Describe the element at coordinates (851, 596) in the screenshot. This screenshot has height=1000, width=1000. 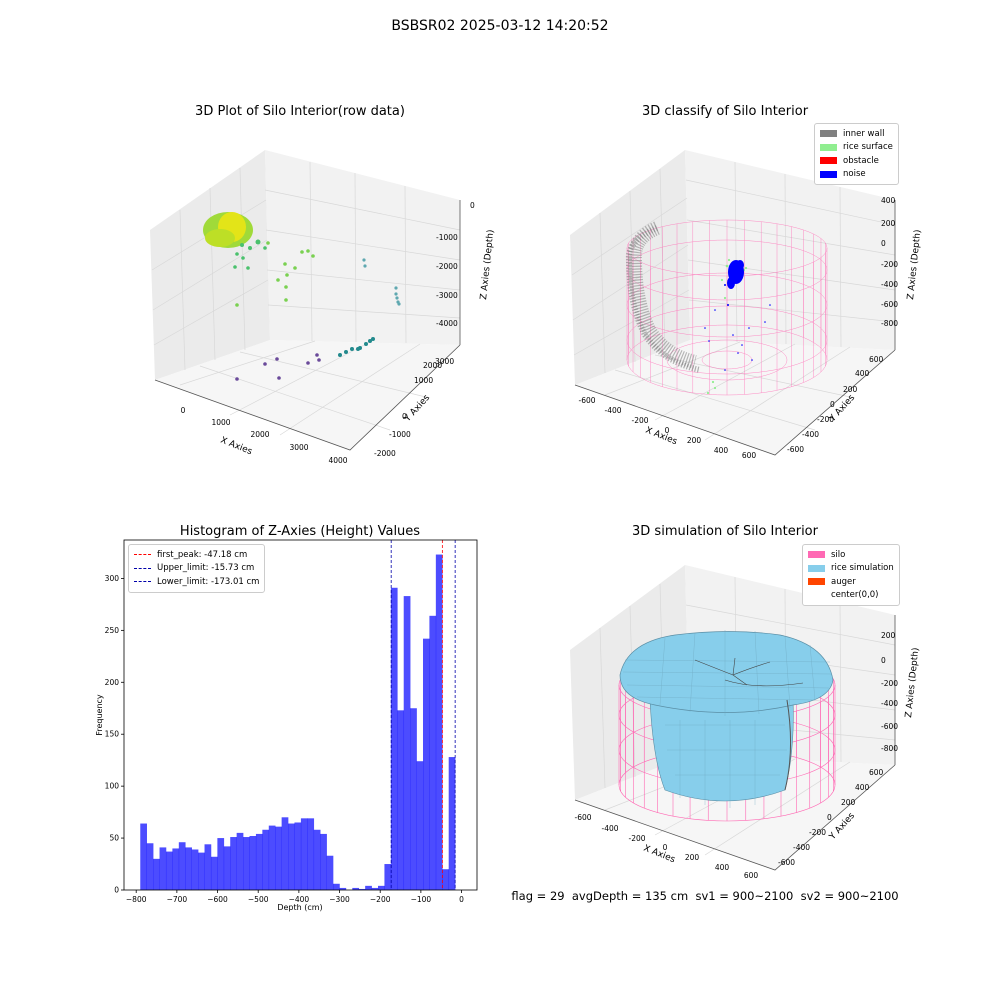
I see `legend-item-center: center(0,0)` at that location.